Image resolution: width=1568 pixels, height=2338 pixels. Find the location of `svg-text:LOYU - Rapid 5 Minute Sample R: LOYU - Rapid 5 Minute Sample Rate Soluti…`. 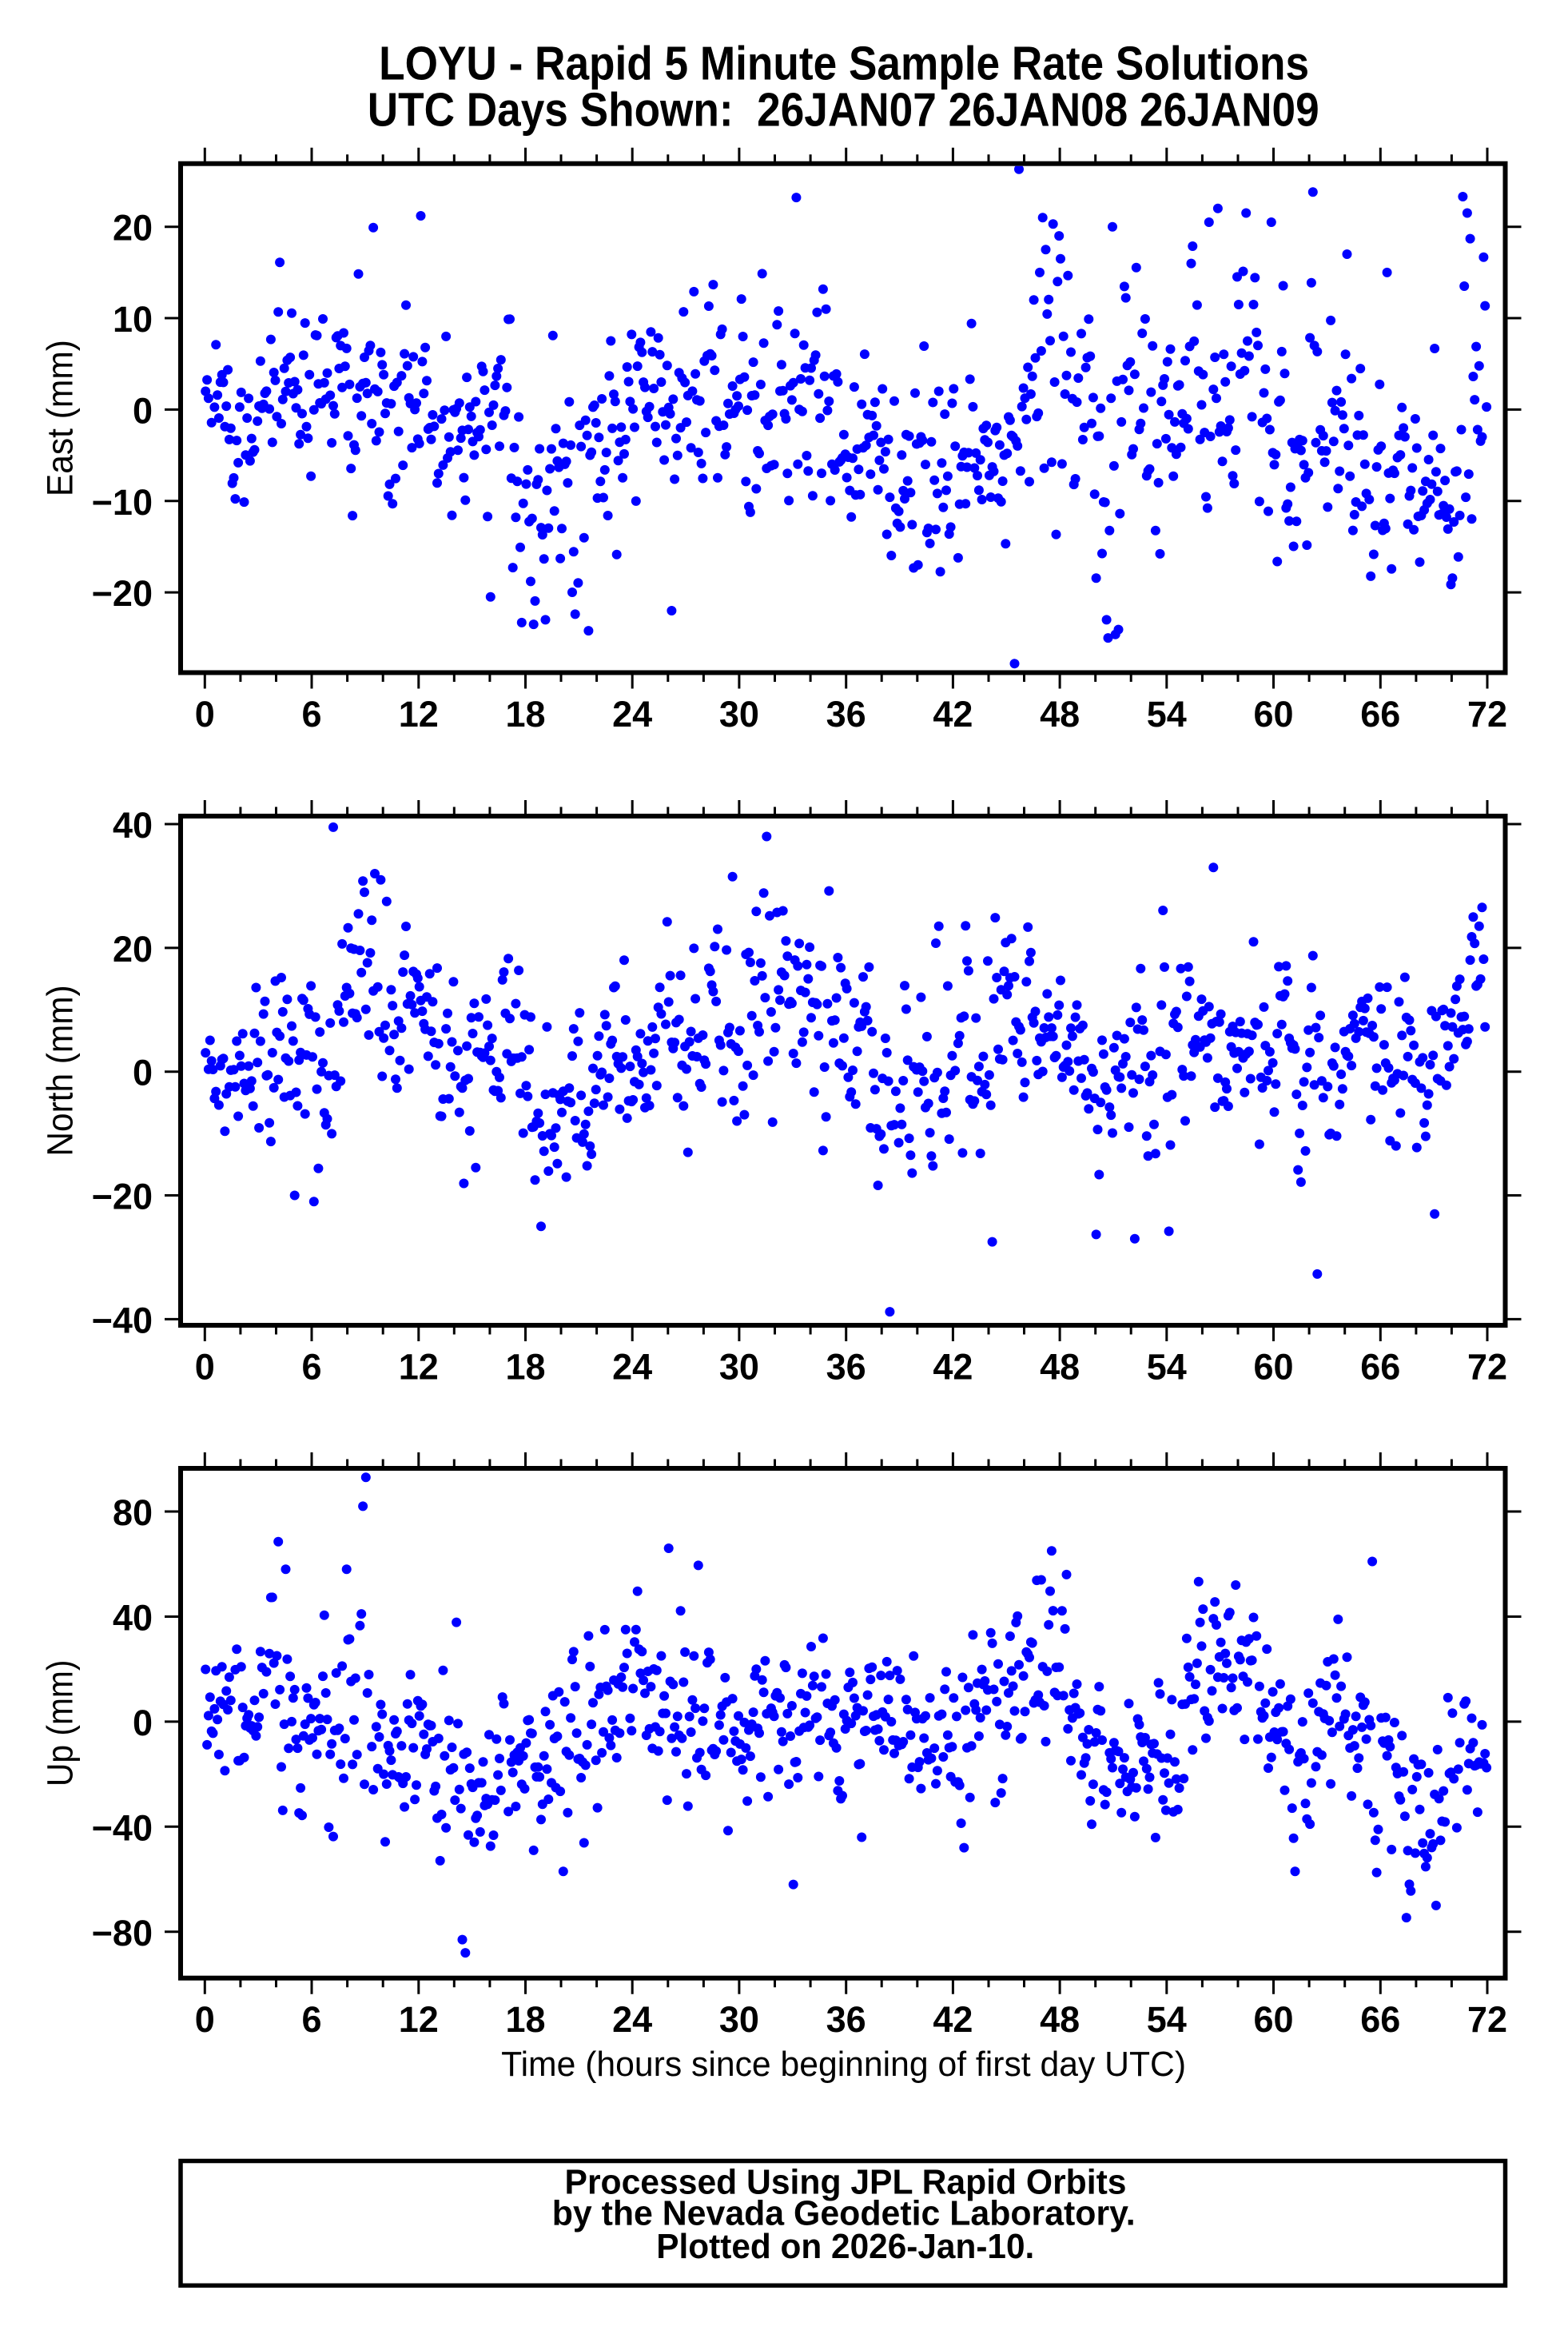

svg-text:LOYU - Rapid 5 Minute Sample R: LOYU - Rapid 5 Minute Sample Rate Soluti… is located at coordinates (844, 64).